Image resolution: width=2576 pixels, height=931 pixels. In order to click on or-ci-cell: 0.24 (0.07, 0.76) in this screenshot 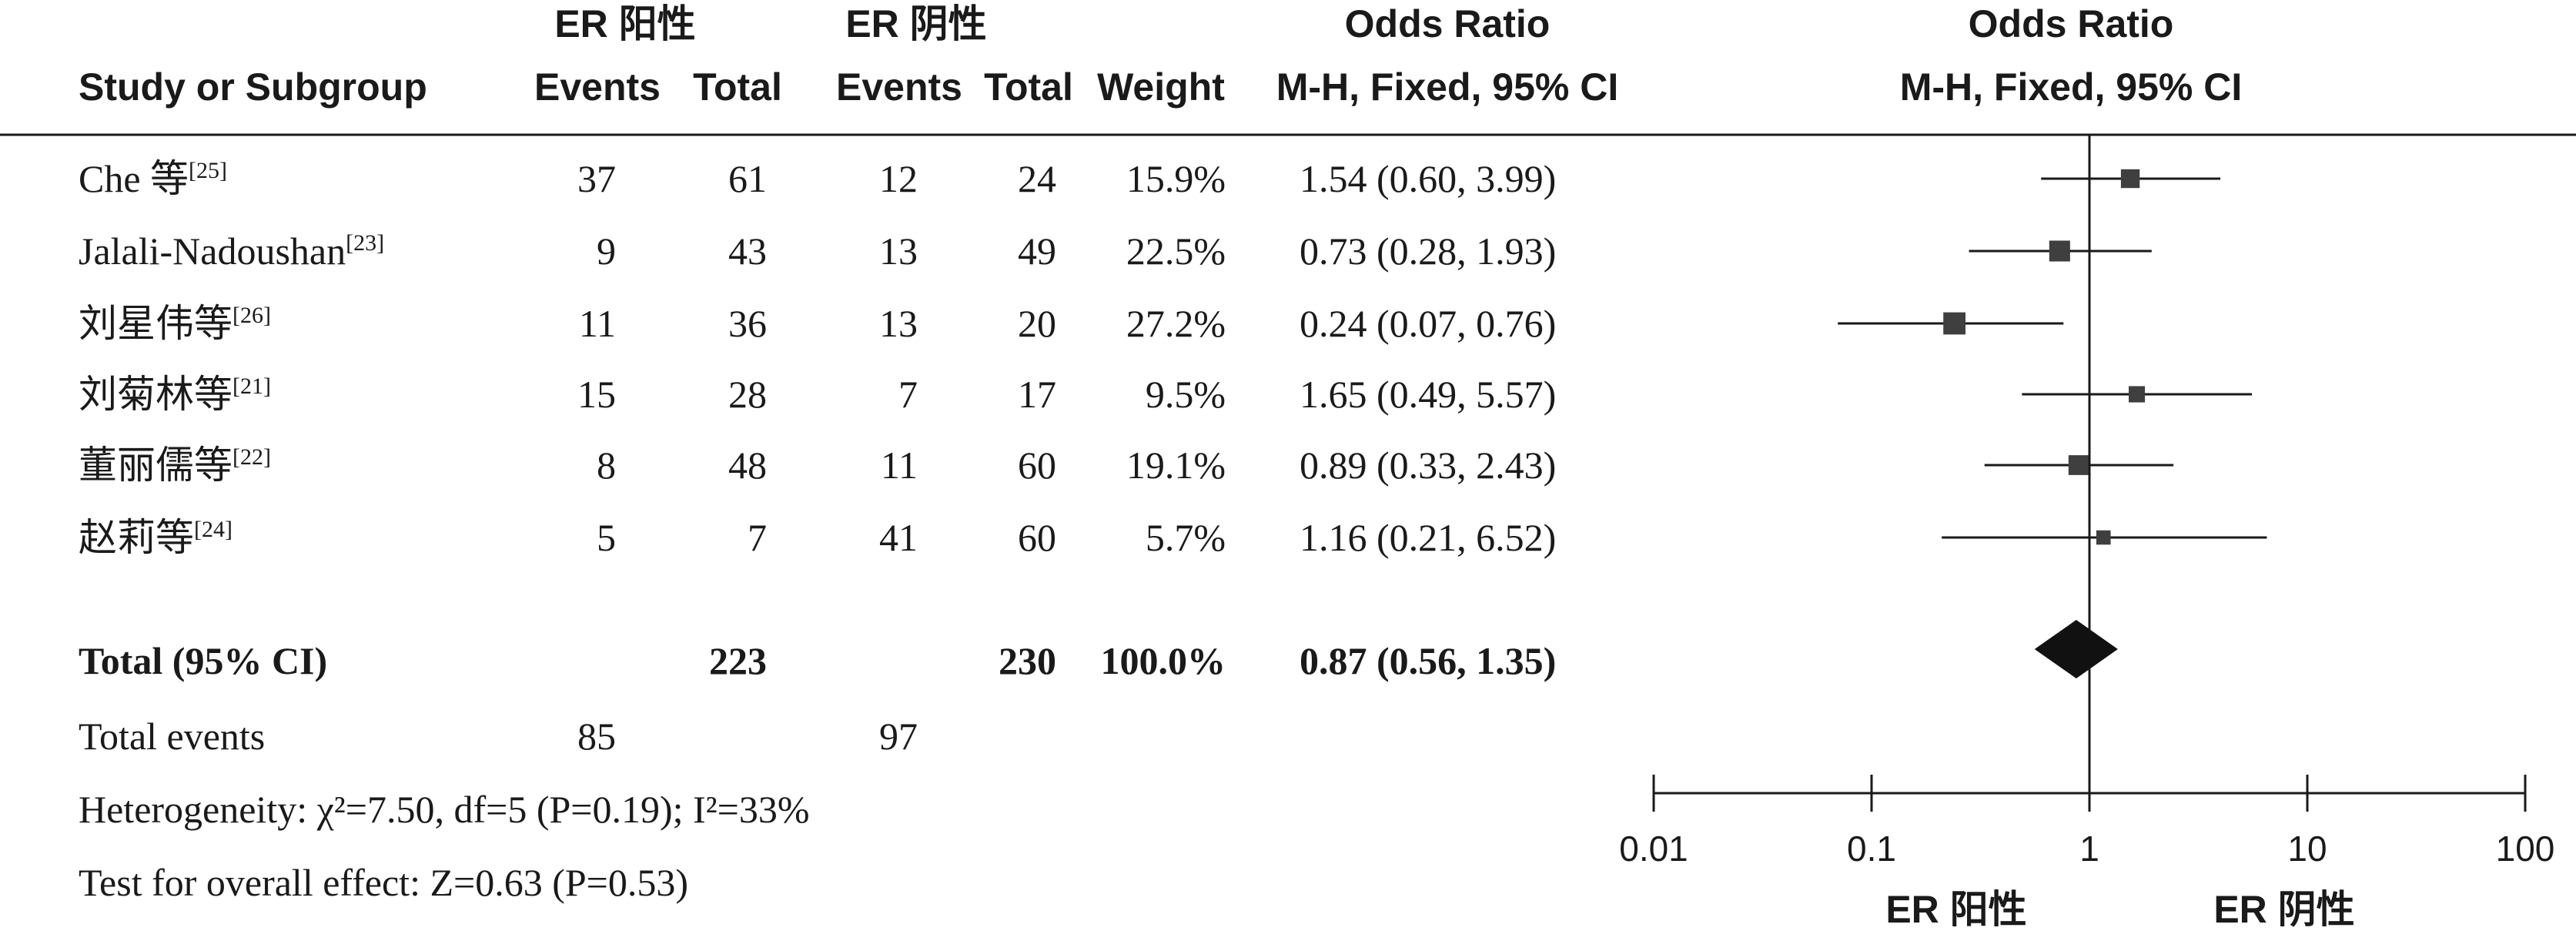, I will do `click(1428, 324)`.